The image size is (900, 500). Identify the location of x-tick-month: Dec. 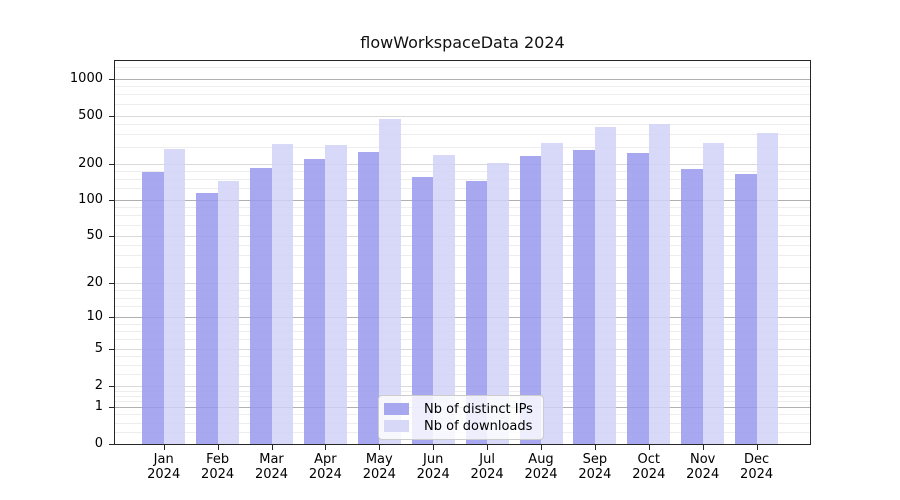
(757, 459).